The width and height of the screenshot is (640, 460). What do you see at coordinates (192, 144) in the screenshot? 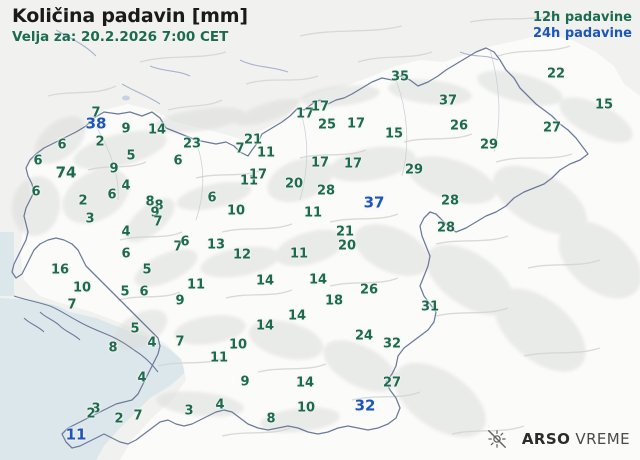
I see `precip-value-12h: 23` at bounding box center [192, 144].